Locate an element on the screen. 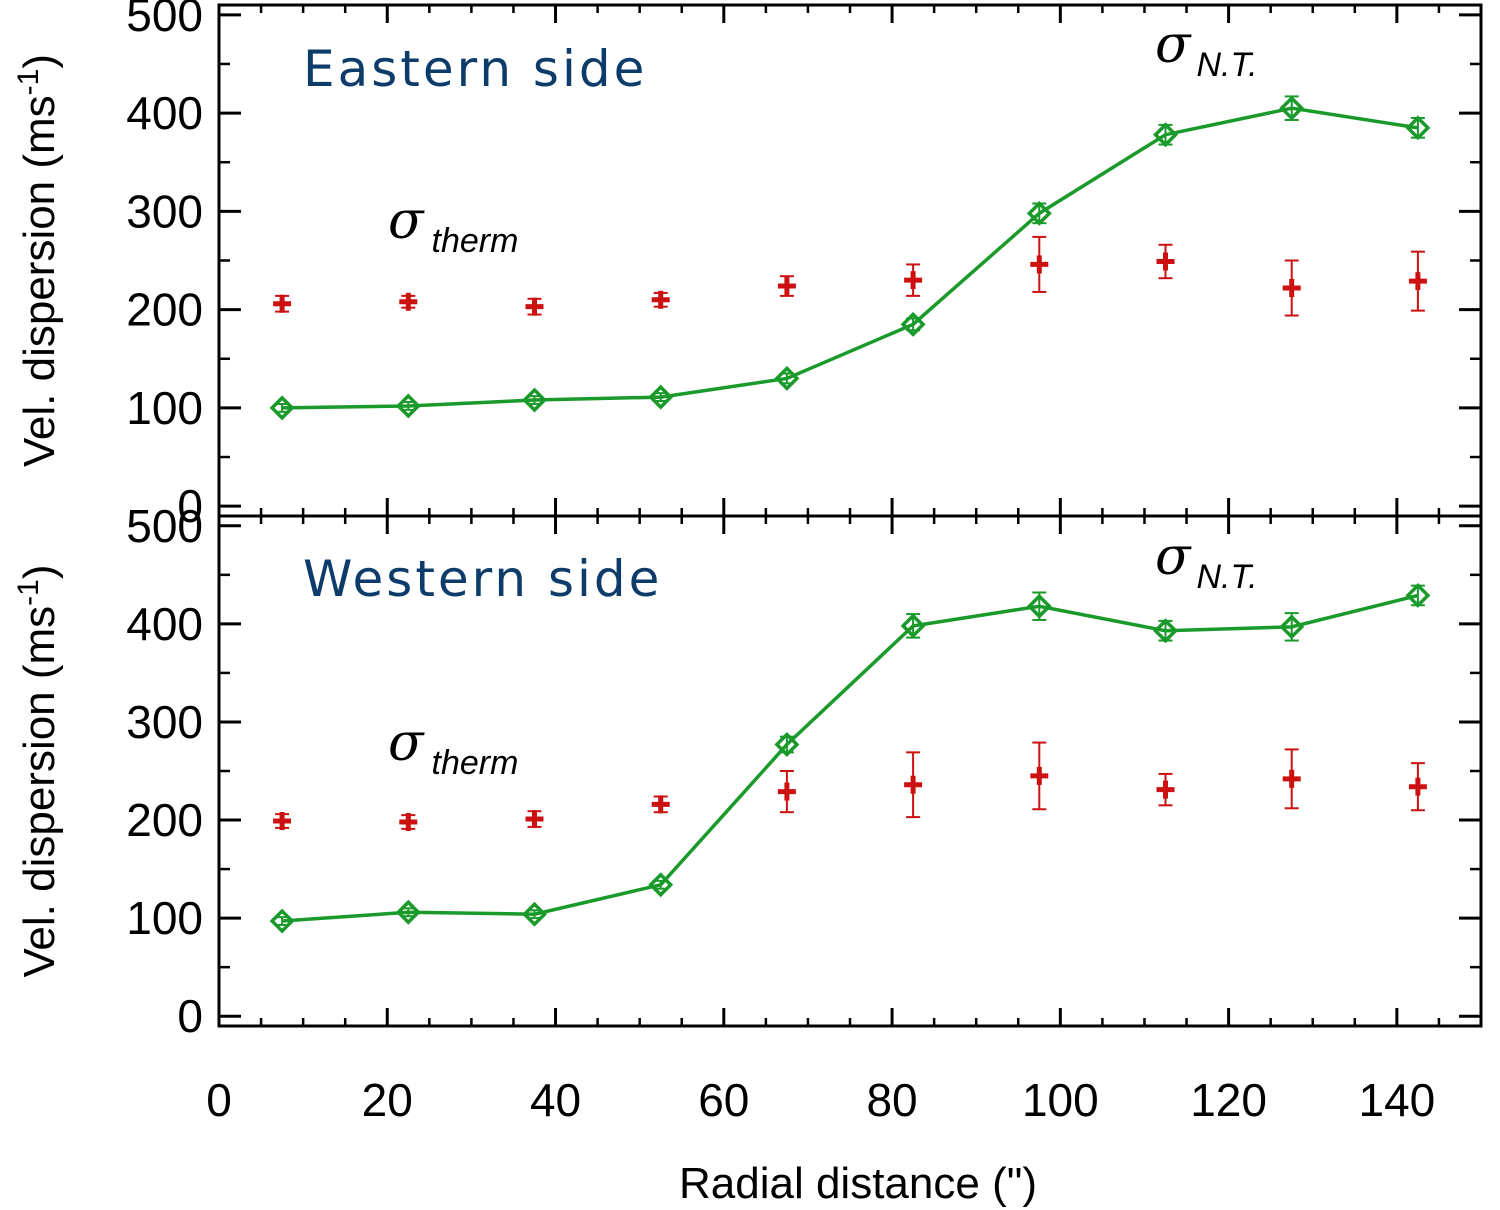 The height and width of the screenshot is (1210, 1500). x-tick-label: 80 is located at coordinates (891, 1100).